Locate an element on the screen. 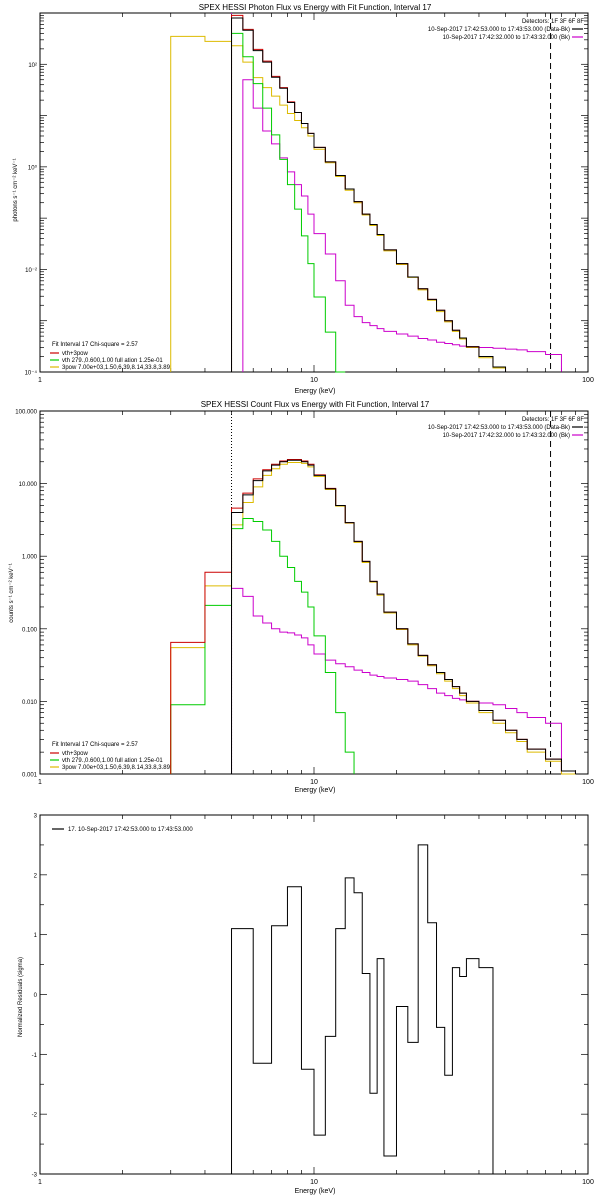 The width and height of the screenshot is (600, 1200). y-tick-label: 3 is located at coordinates (36, 817).